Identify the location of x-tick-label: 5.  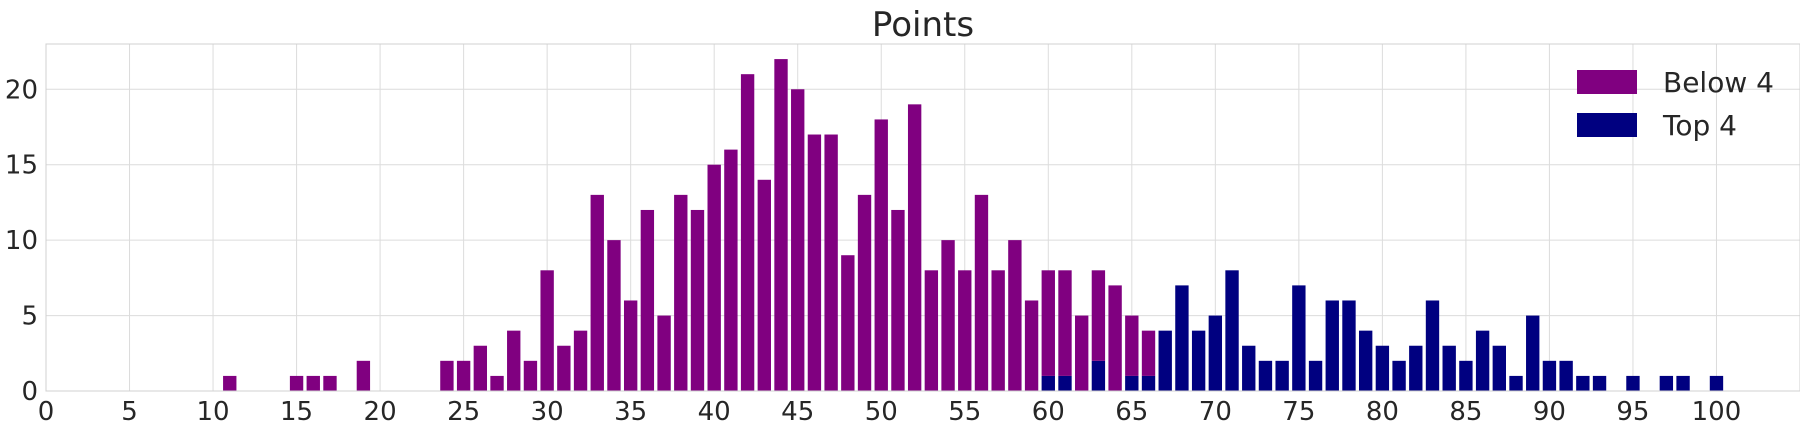
(129, 412).